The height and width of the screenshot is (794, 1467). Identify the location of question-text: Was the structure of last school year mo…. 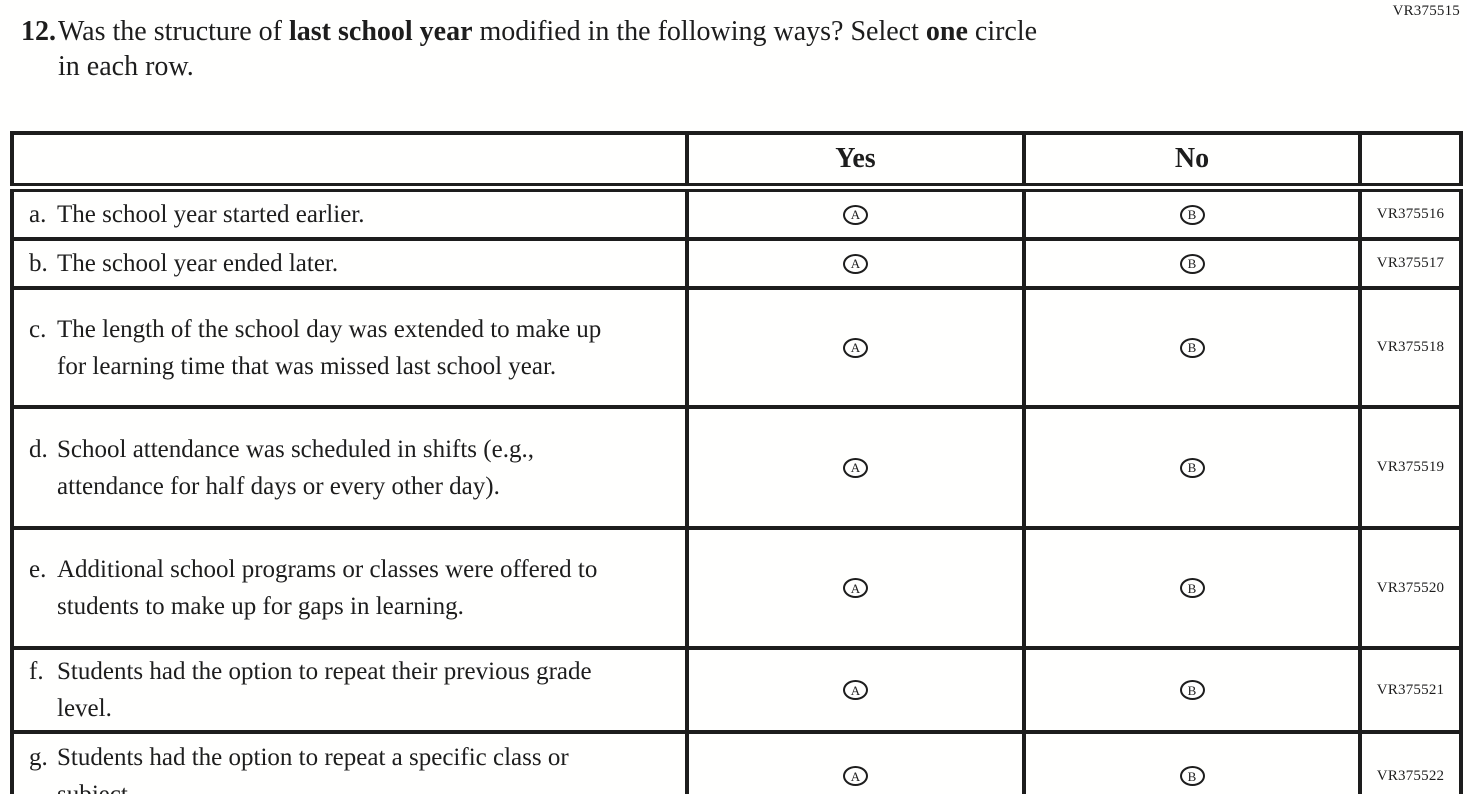
(547, 49).